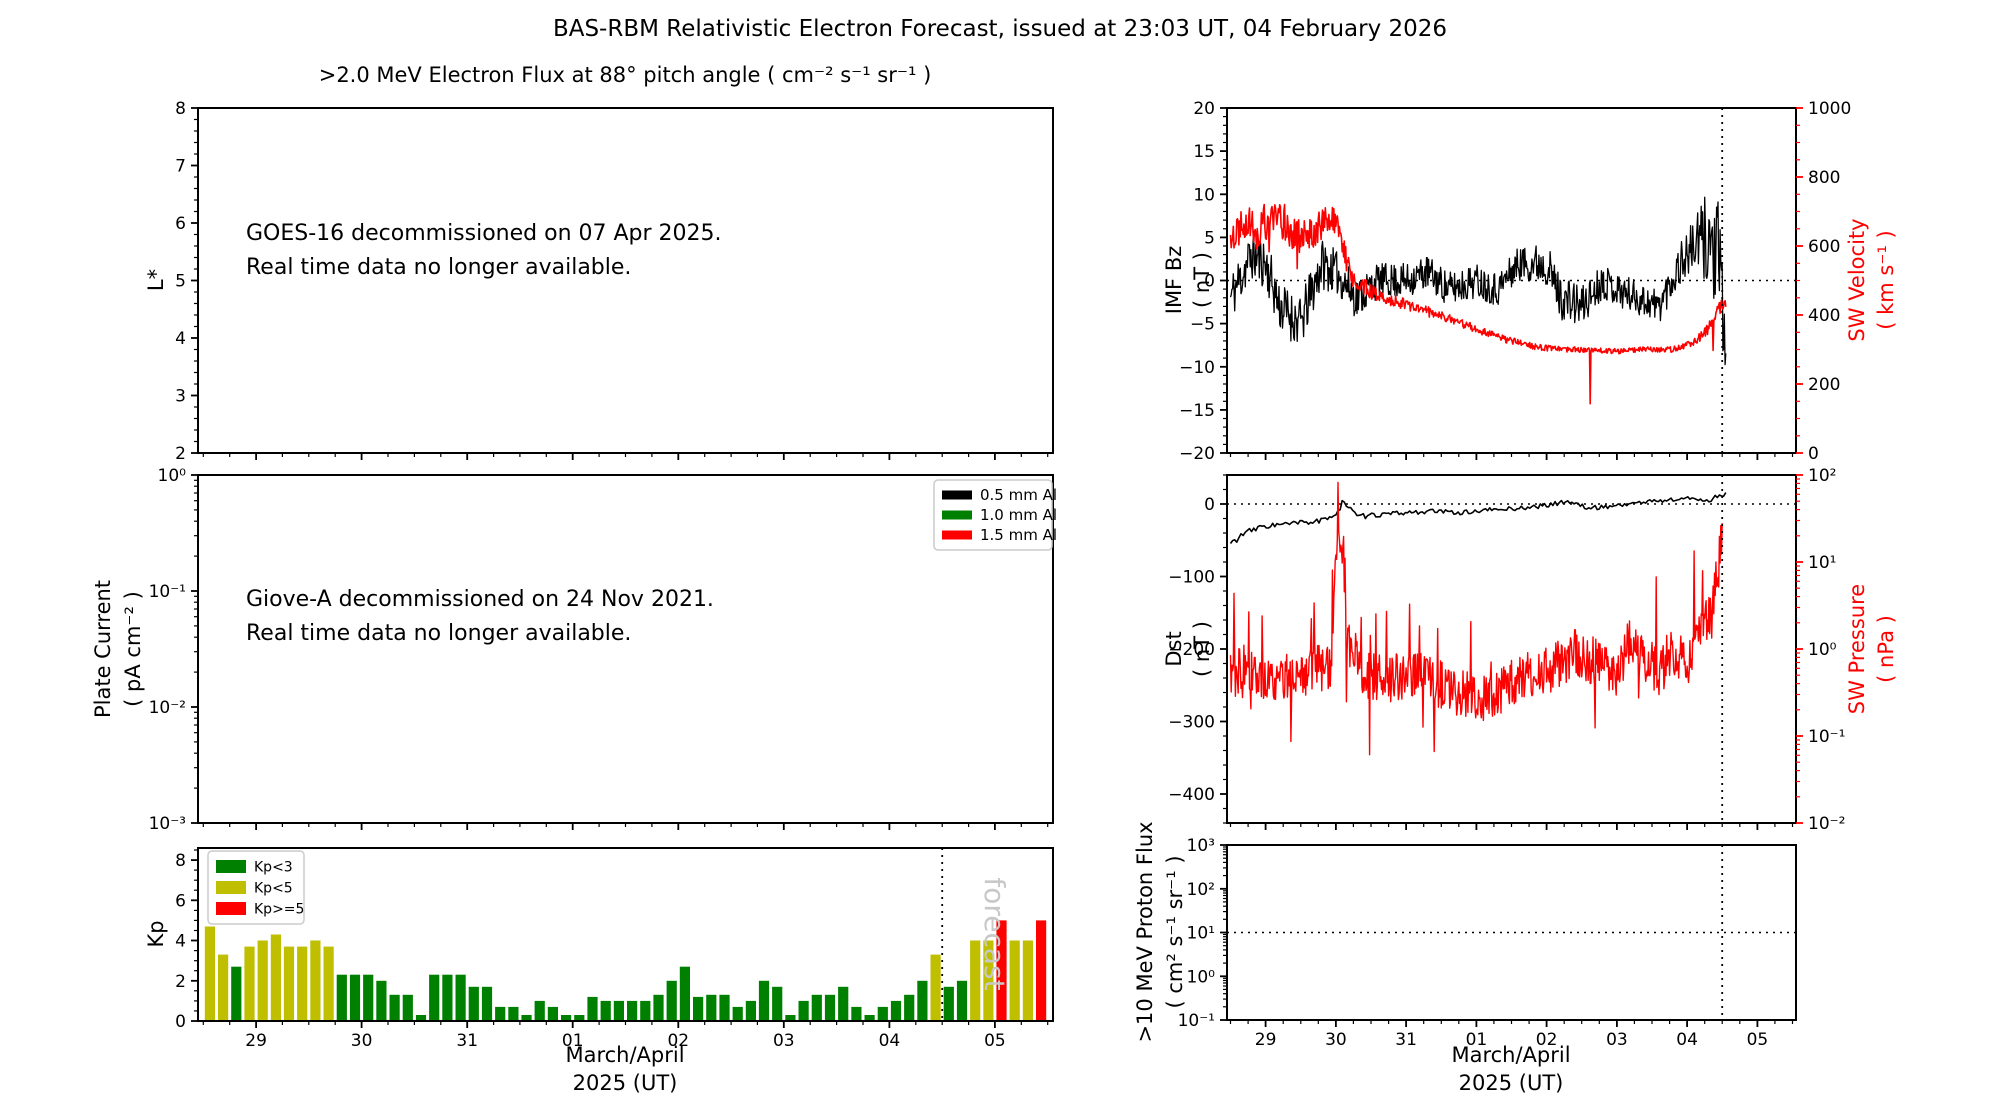 The image size is (2000, 1100). Describe the element at coordinates (1018, 495) in the screenshot. I see `legend-label: 0.5 mm Al` at that location.